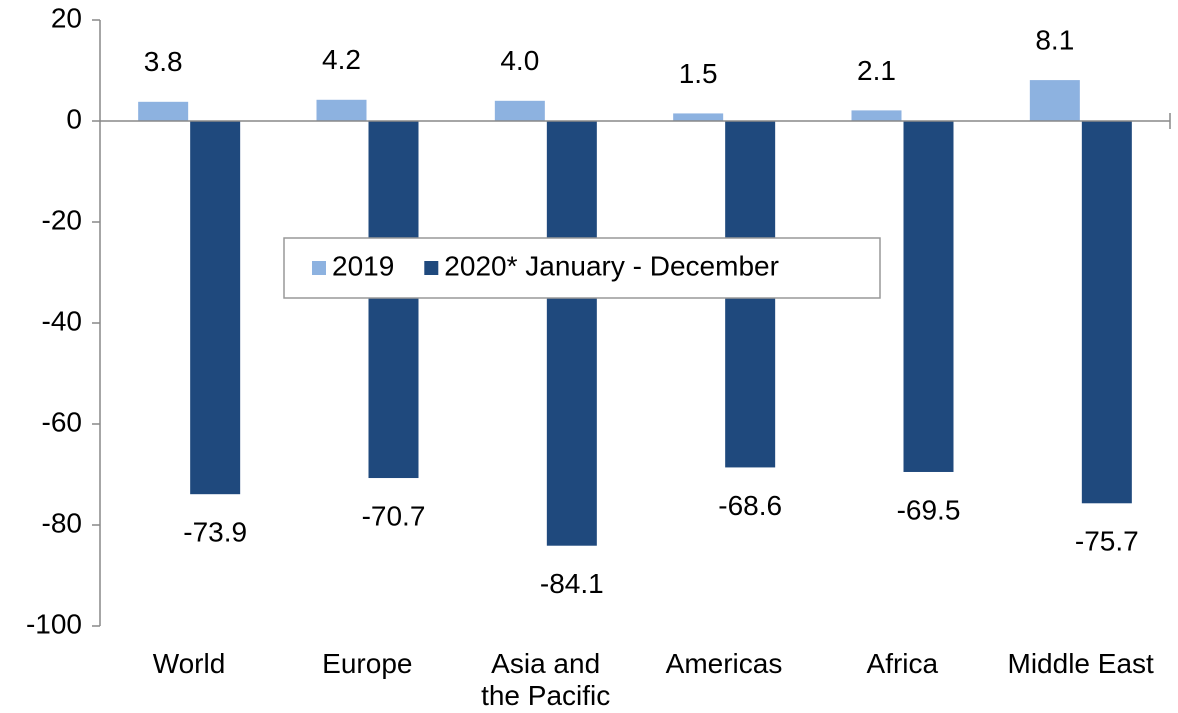  I want to click on y-tick-label: -60, so click(62, 421).